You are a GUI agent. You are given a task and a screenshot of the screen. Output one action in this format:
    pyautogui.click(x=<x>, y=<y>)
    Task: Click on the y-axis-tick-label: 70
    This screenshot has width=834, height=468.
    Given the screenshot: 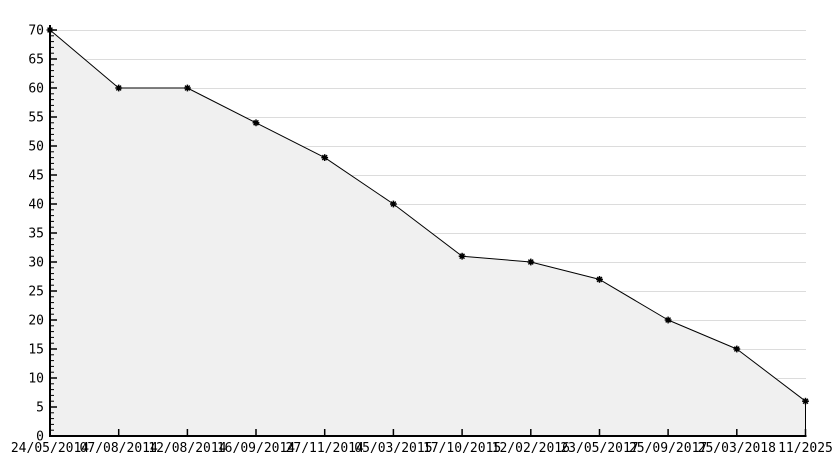 What is the action you would take?
    pyautogui.click(x=36, y=31)
    